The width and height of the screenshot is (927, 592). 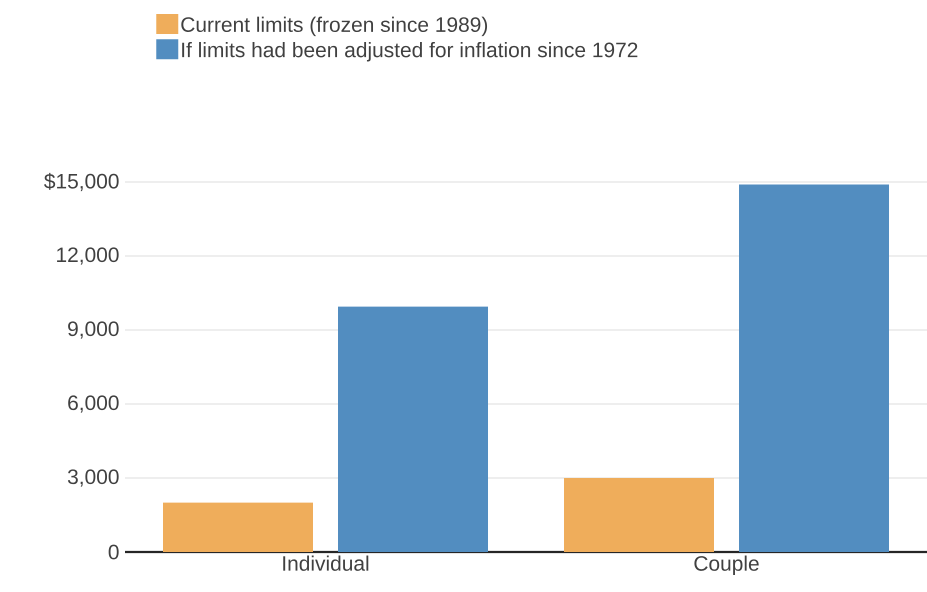 What do you see at coordinates (325, 563) in the screenshot?
I see `x-tick-label: Individual` at bounding box center [325, 563].